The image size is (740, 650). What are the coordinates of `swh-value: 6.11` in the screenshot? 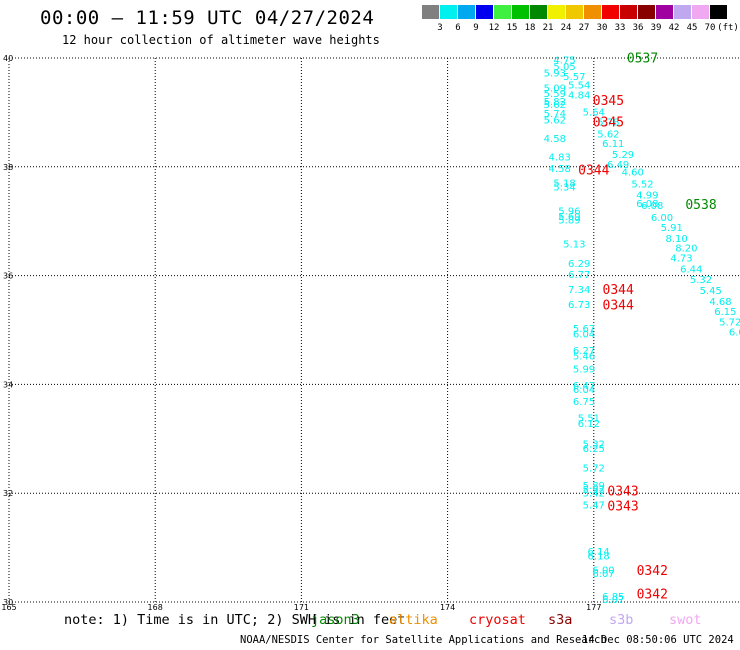 It's located at (613, 144).